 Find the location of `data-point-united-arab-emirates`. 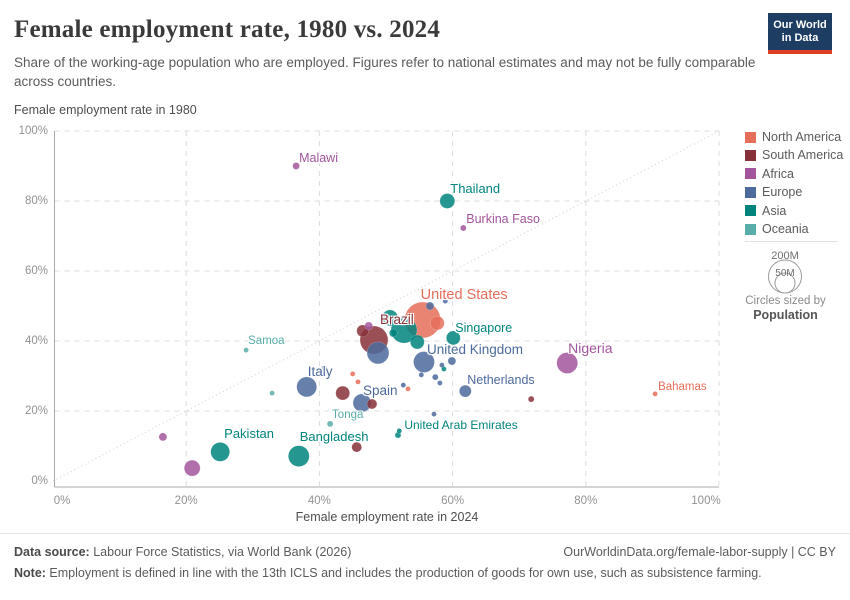

data-point-united-arab-emirates is located at coordinates (399, 431).